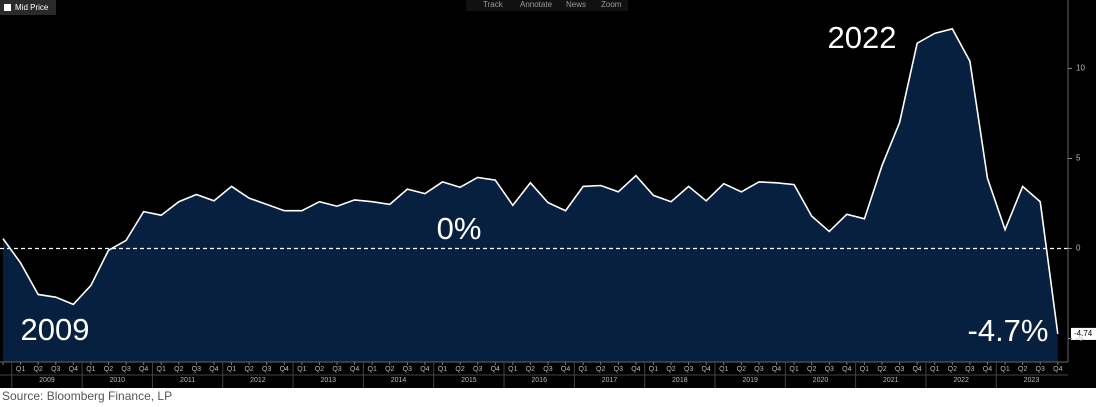 The height and width of the screenshot is (407, 1096). Describe the element at coordinates (493, 4) in the screenshot. I see `toolbar-track: Track` at that location.